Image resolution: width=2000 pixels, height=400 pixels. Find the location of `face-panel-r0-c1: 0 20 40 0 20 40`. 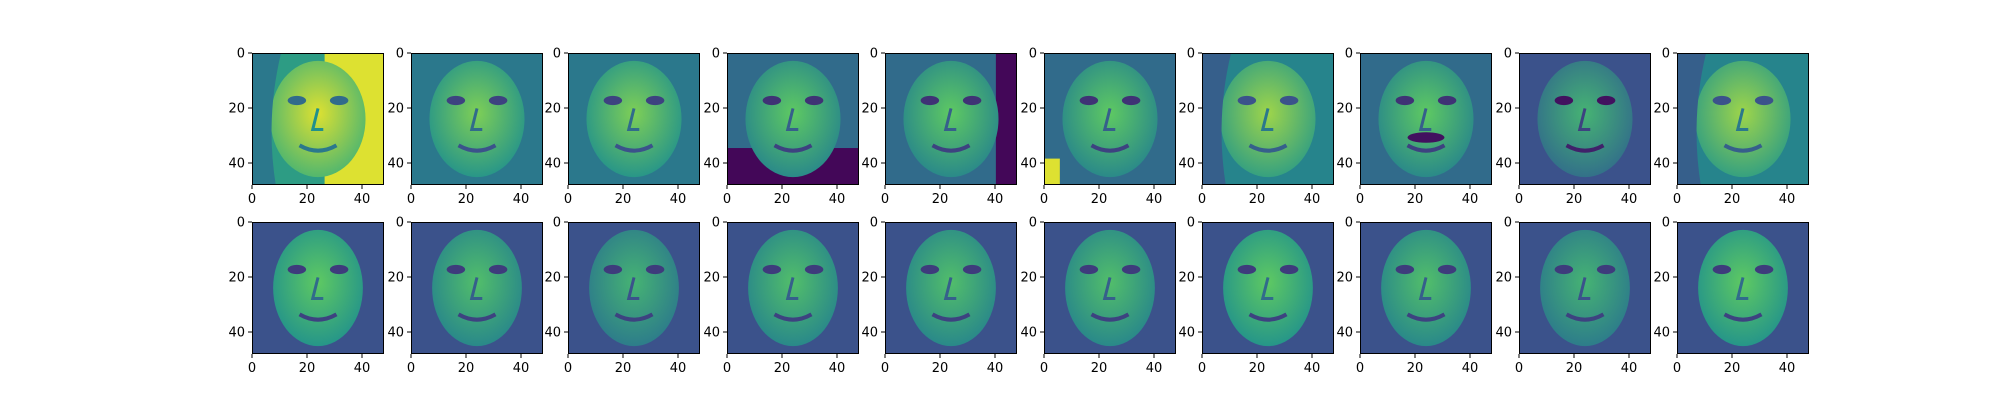

face-panel-r0-c1: 0 20 40 0 20 40 is located at coordinates (465, 127).